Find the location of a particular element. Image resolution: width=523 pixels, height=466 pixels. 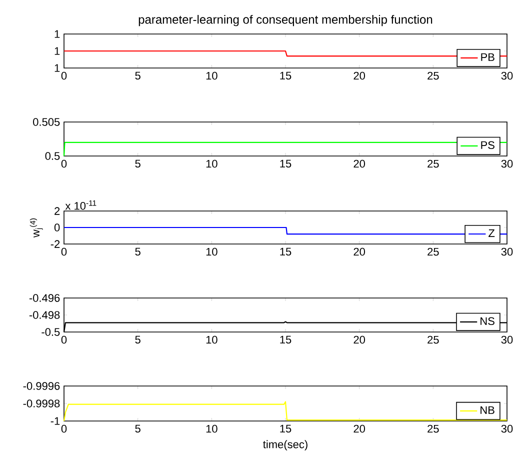

legend-label: NB is located at coordinates (487, 410).